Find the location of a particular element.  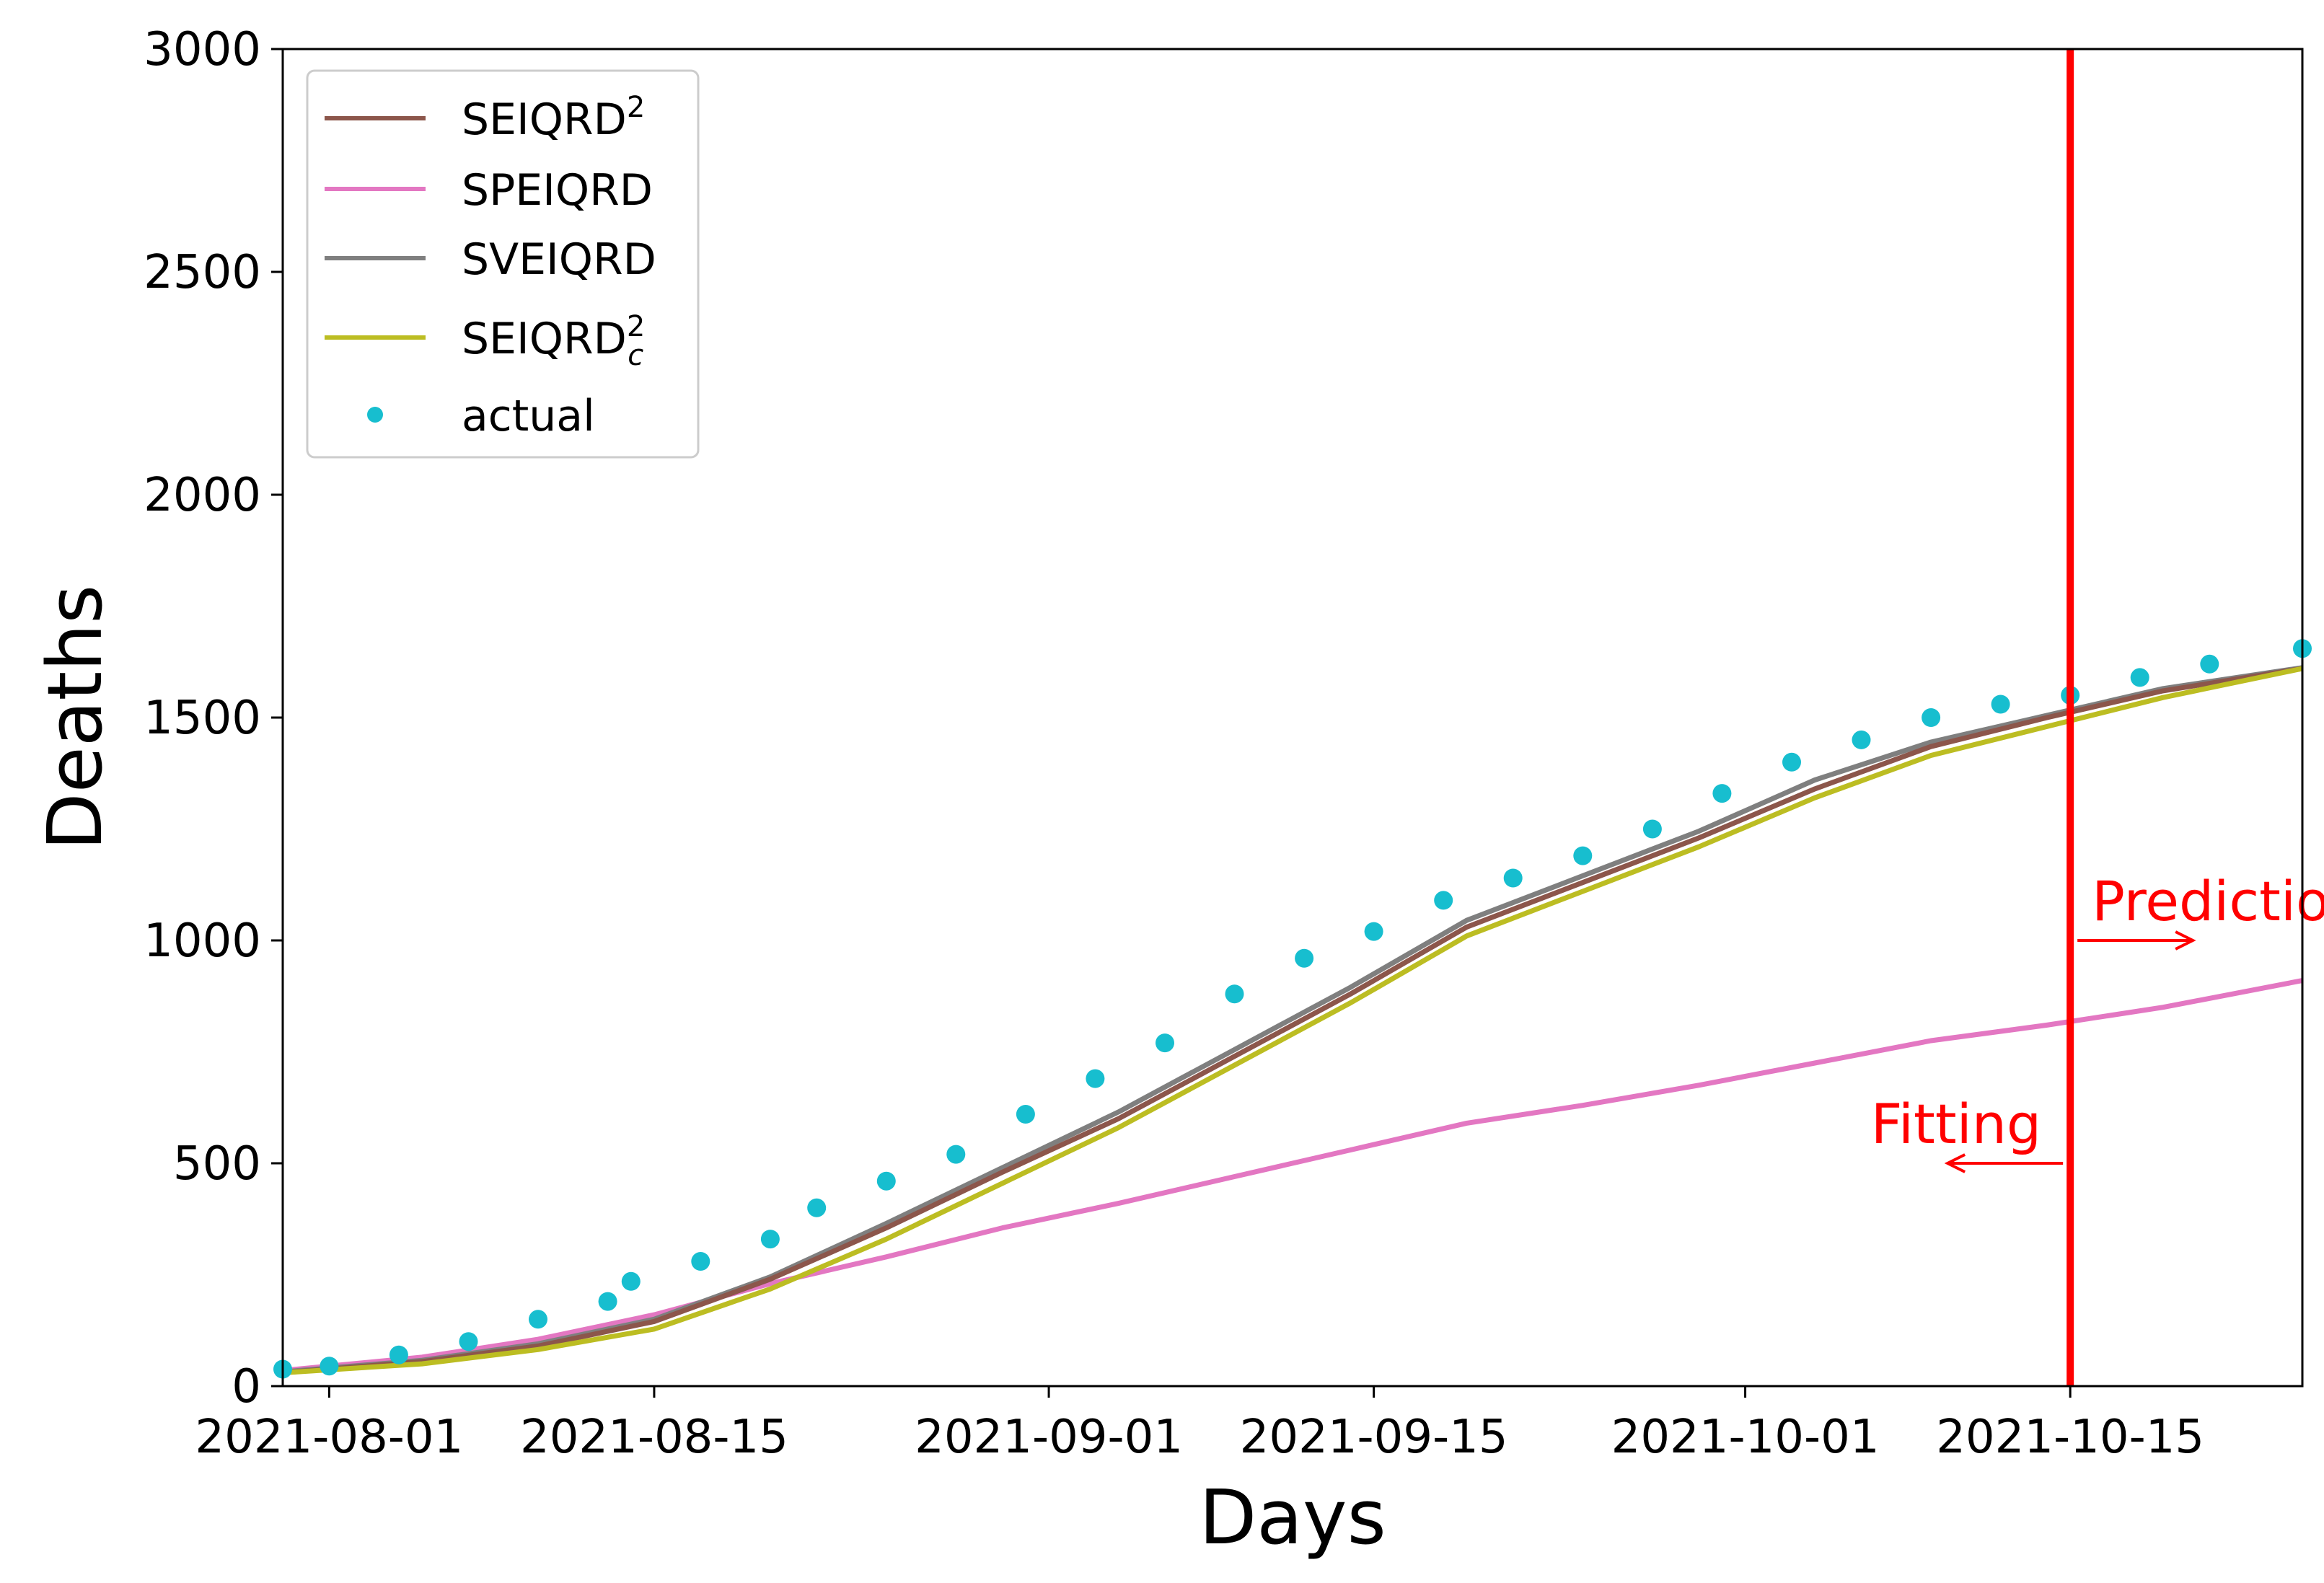

legend: SEIQRD2 SPEIQRD SVEIQRD SEIQRD2 c actual is located at coordinates (503, 264).